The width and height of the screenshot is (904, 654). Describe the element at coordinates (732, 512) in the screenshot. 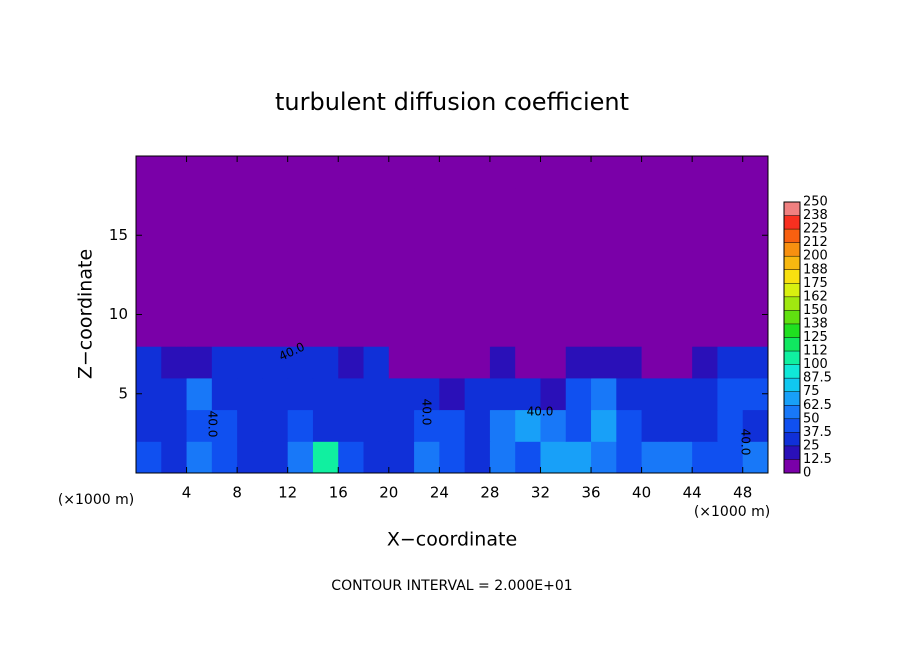

I see `x-unit-right: (×1000 m)` at that location.